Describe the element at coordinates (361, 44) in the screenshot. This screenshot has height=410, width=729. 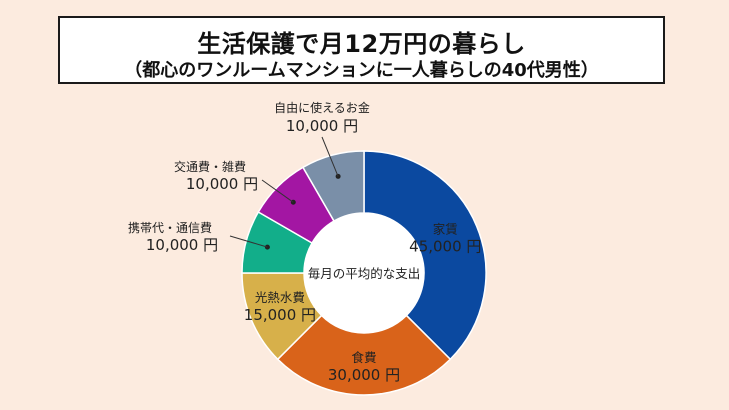
I see `chart-title: 生活保護で月12万円の暮らし` at that location.